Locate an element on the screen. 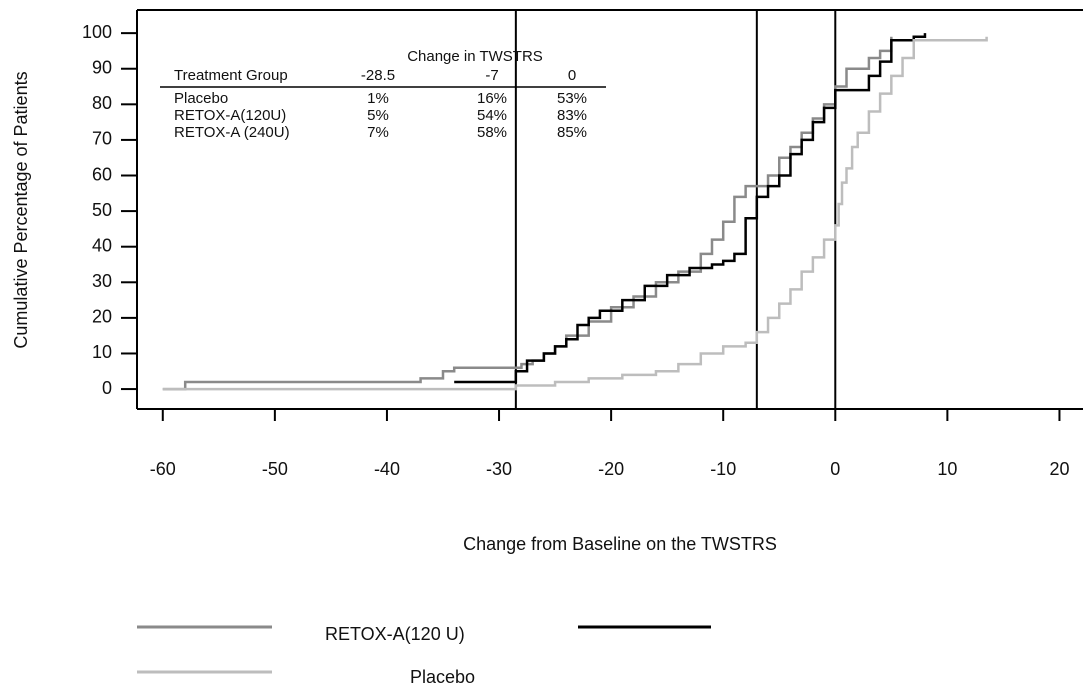  y-tick-label: 100 is located at coordinates (97, 32).